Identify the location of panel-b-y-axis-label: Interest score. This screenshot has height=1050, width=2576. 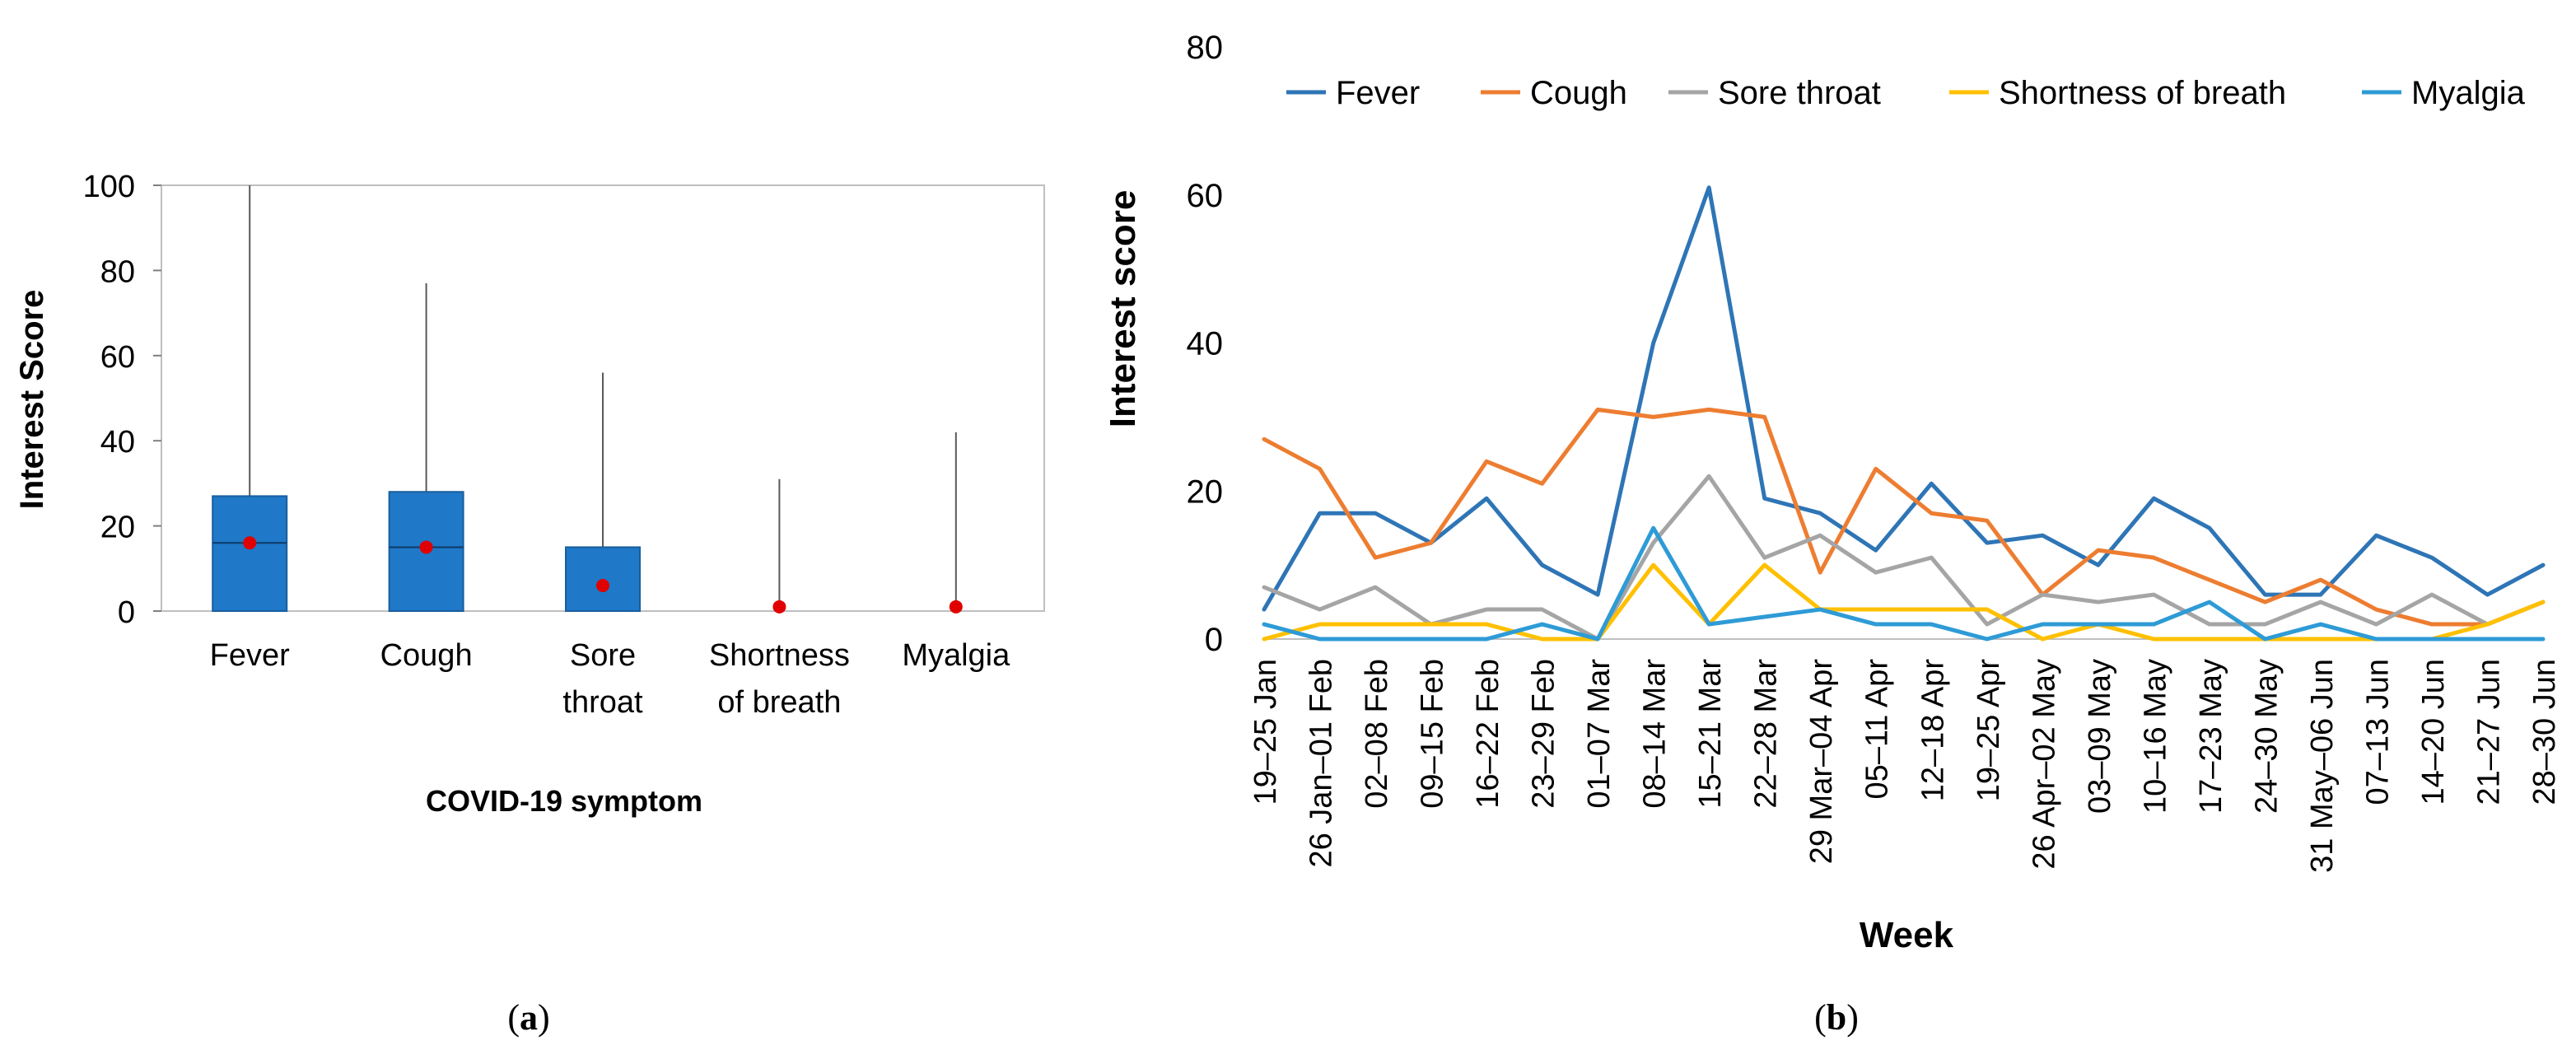
(1123, 309).